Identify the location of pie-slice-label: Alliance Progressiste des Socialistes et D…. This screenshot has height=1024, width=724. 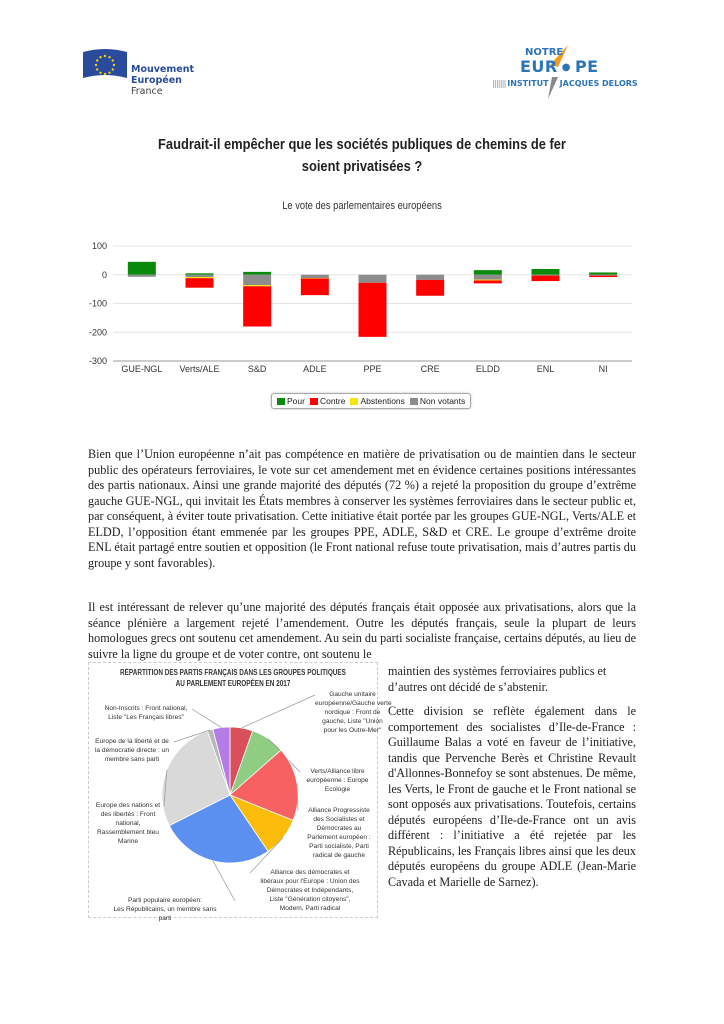
(339, 833).